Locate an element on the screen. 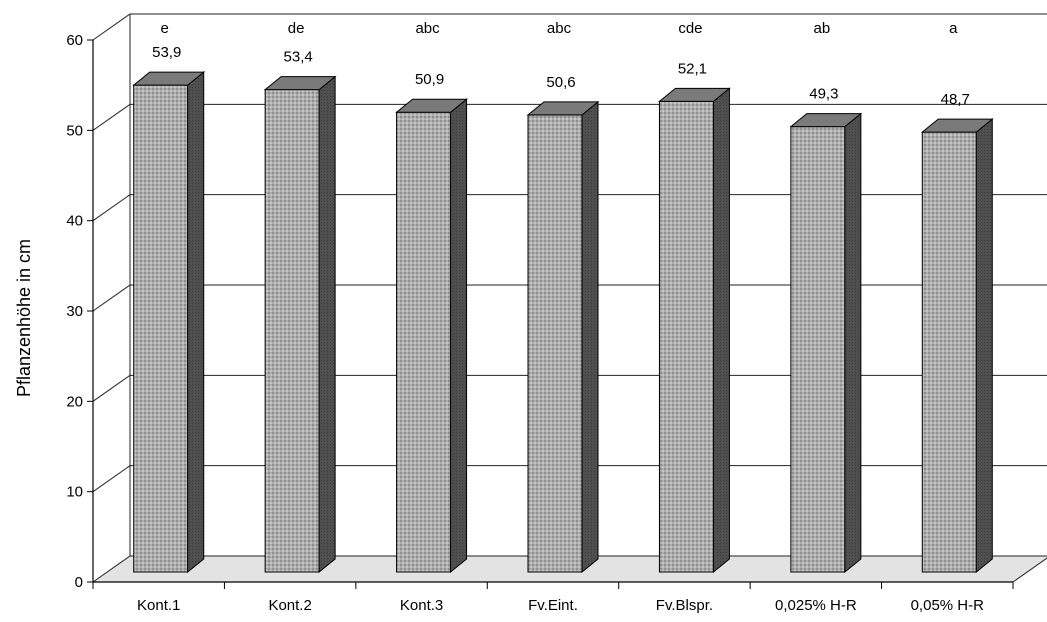 The width and height of the screenshot is (1047, 622). x-tick-label: Kont.1 is located at coordinates (158, 605).